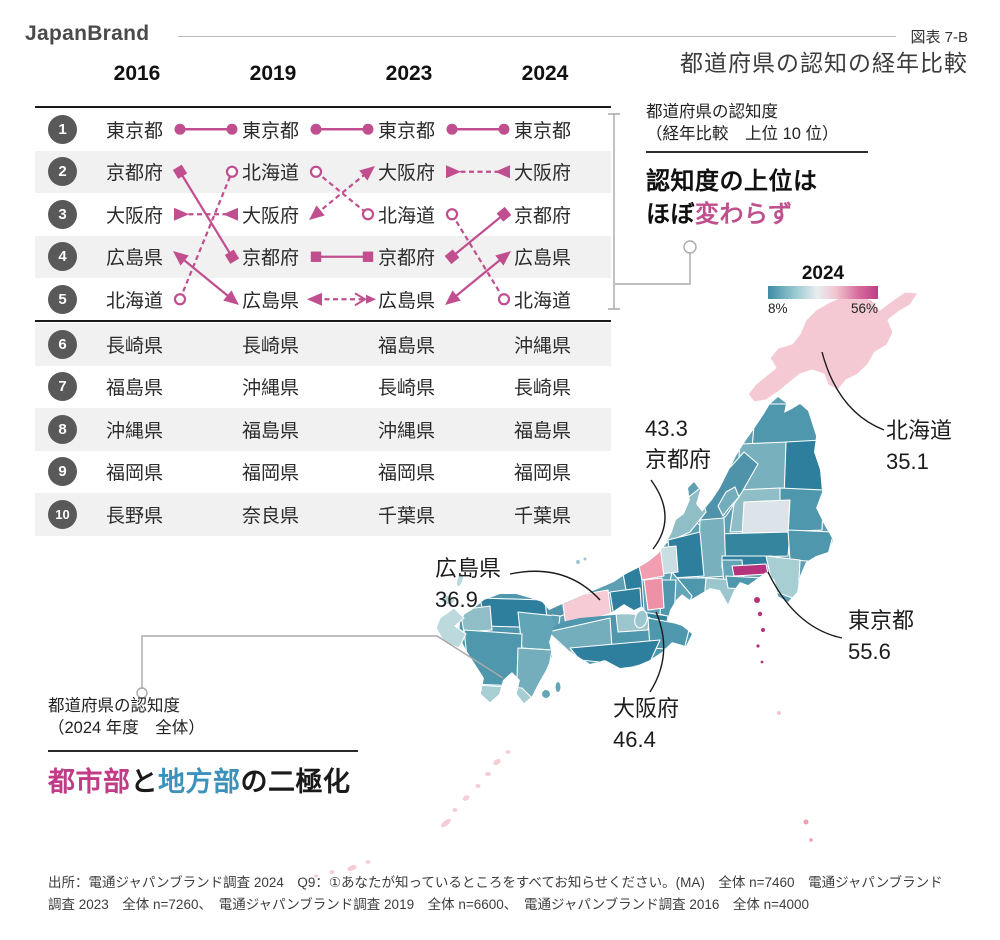 This screenshot has width=1000, height=940. I want to click on map-label-kyoto: 43.3 京都府, so click(678, 445).